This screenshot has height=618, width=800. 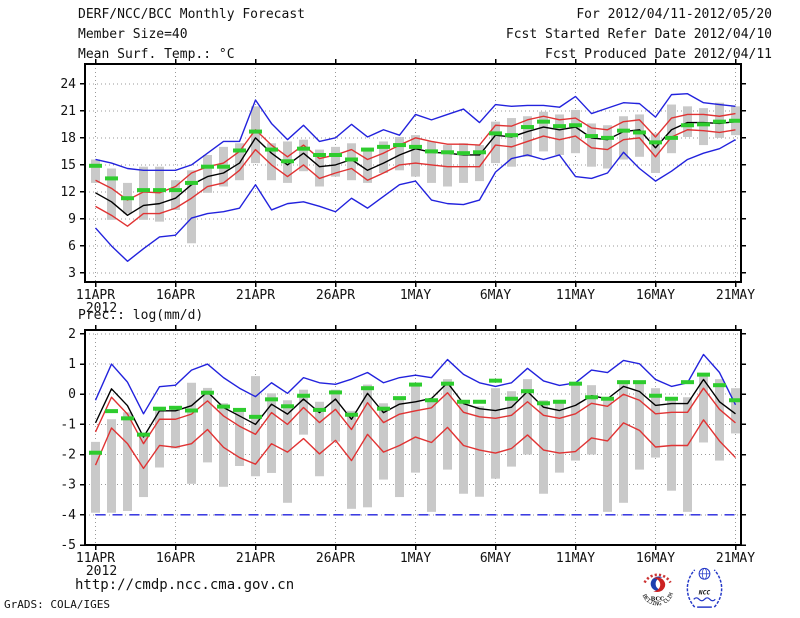 I want to click on bcc-logo-text: BCC, so click(x=658, y=600).